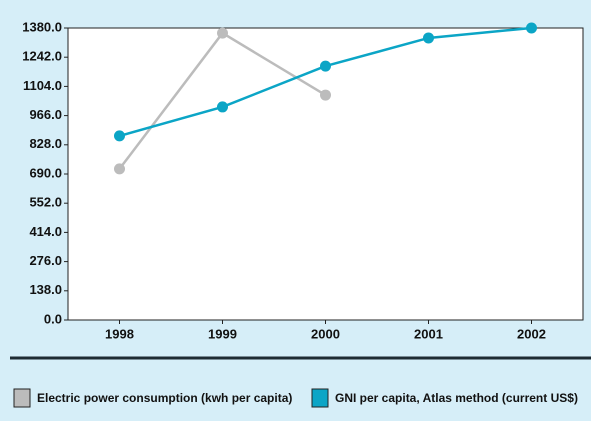 Image resolution: width=591 pixels, height=421 pixels. Describe the element at coordinates (45, 289) in the screenshot. I see `y-tick-label: 138.0` at that location.